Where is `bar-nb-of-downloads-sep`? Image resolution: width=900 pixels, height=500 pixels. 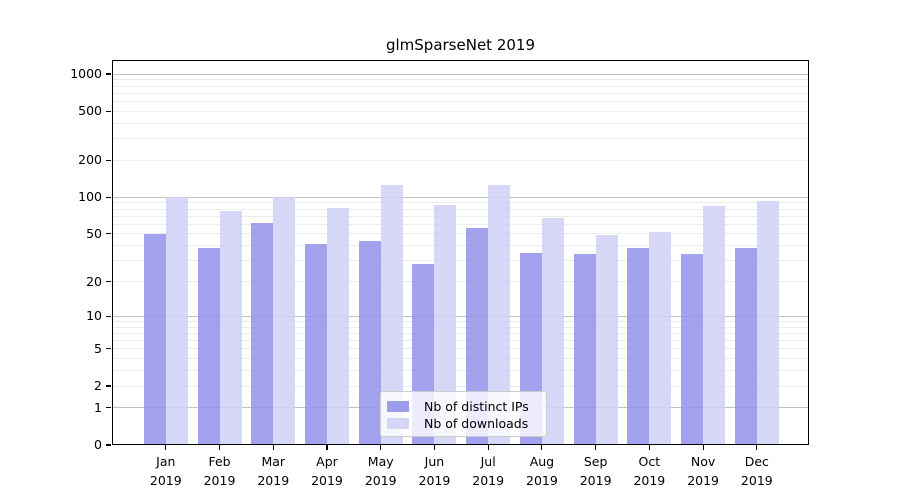
bar-nb-of-downloads-sep is located at coordinates (606, 339).